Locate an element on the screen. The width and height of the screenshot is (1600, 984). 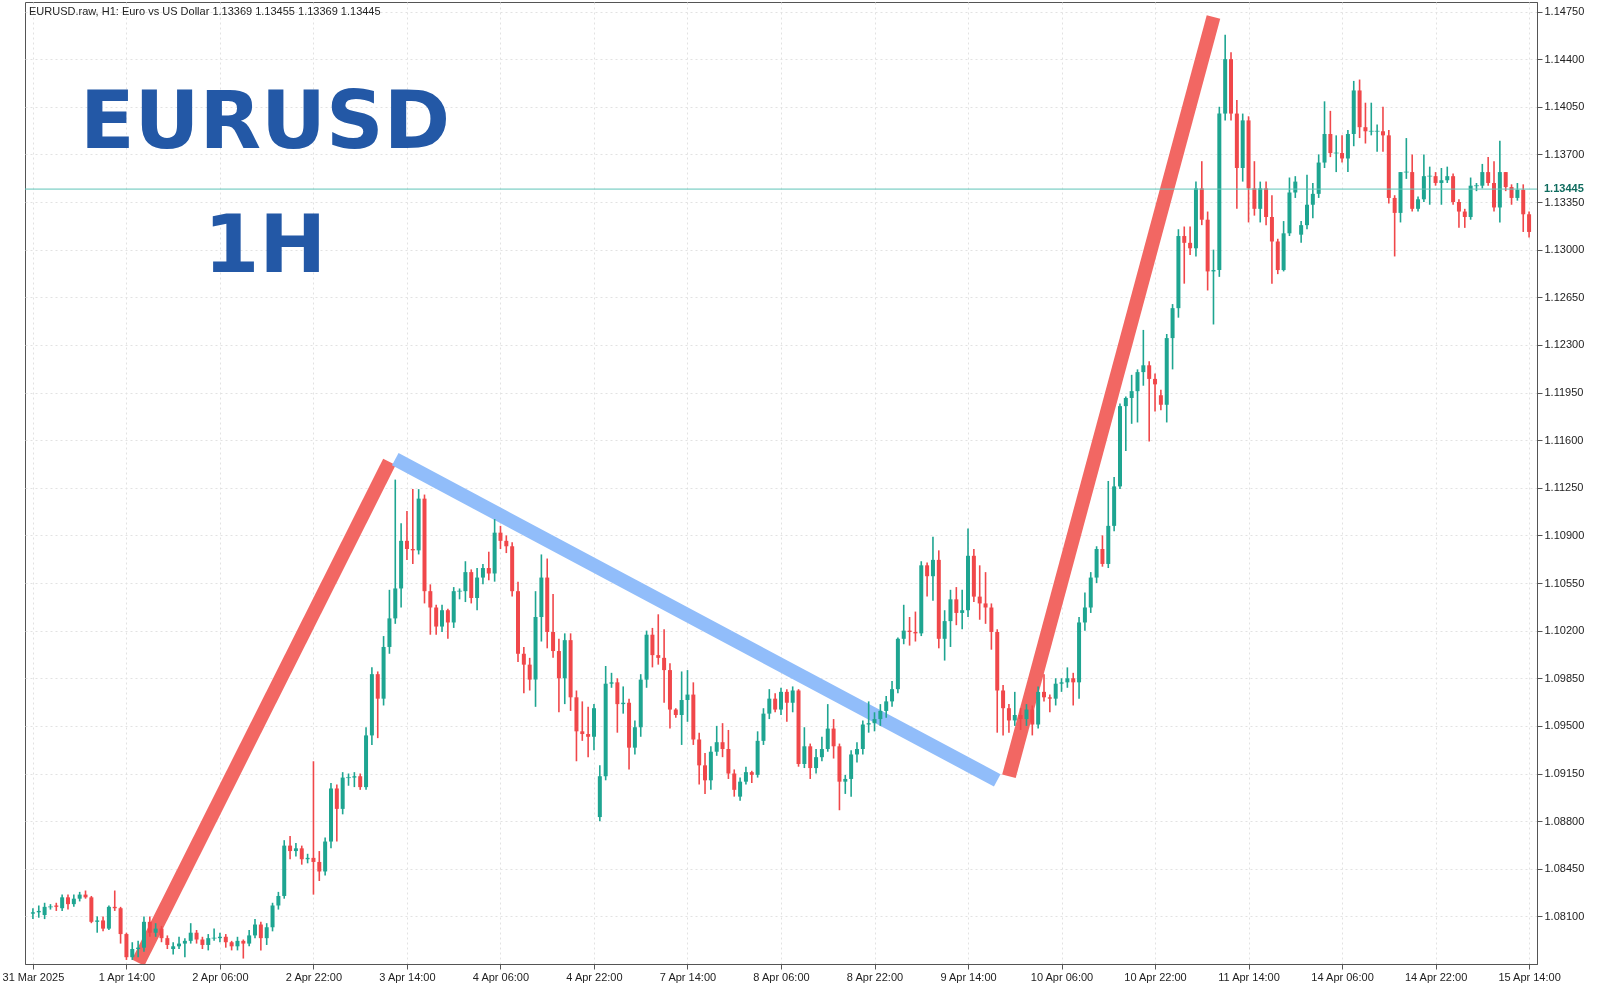
x-tick-label: 7 Apr 14:00 is located at coordinates (688, 976).